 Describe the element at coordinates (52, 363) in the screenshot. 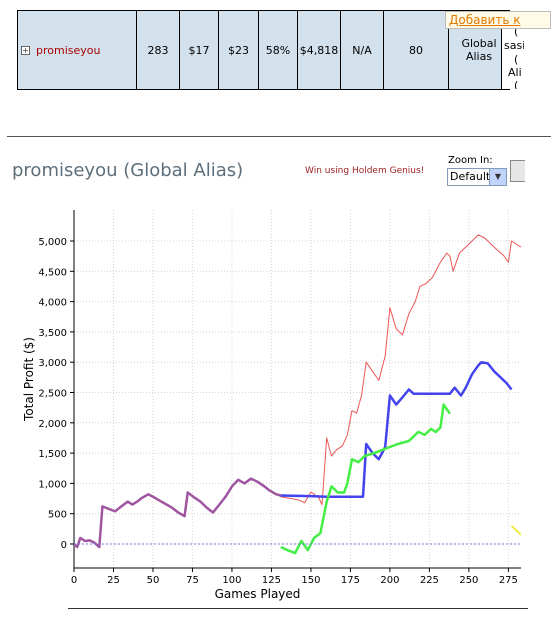

I see `y-tick-label: 3,000` at that location.